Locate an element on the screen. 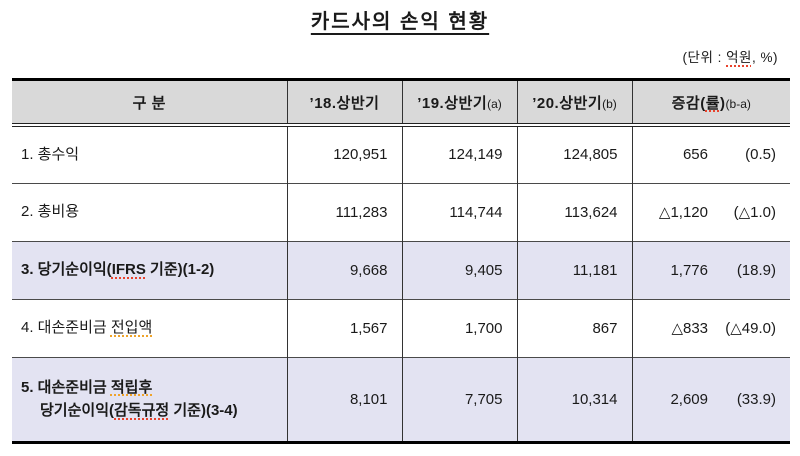 The image size is (800, 456). value-cell: 114,744 is located at coordinates (459, 211).